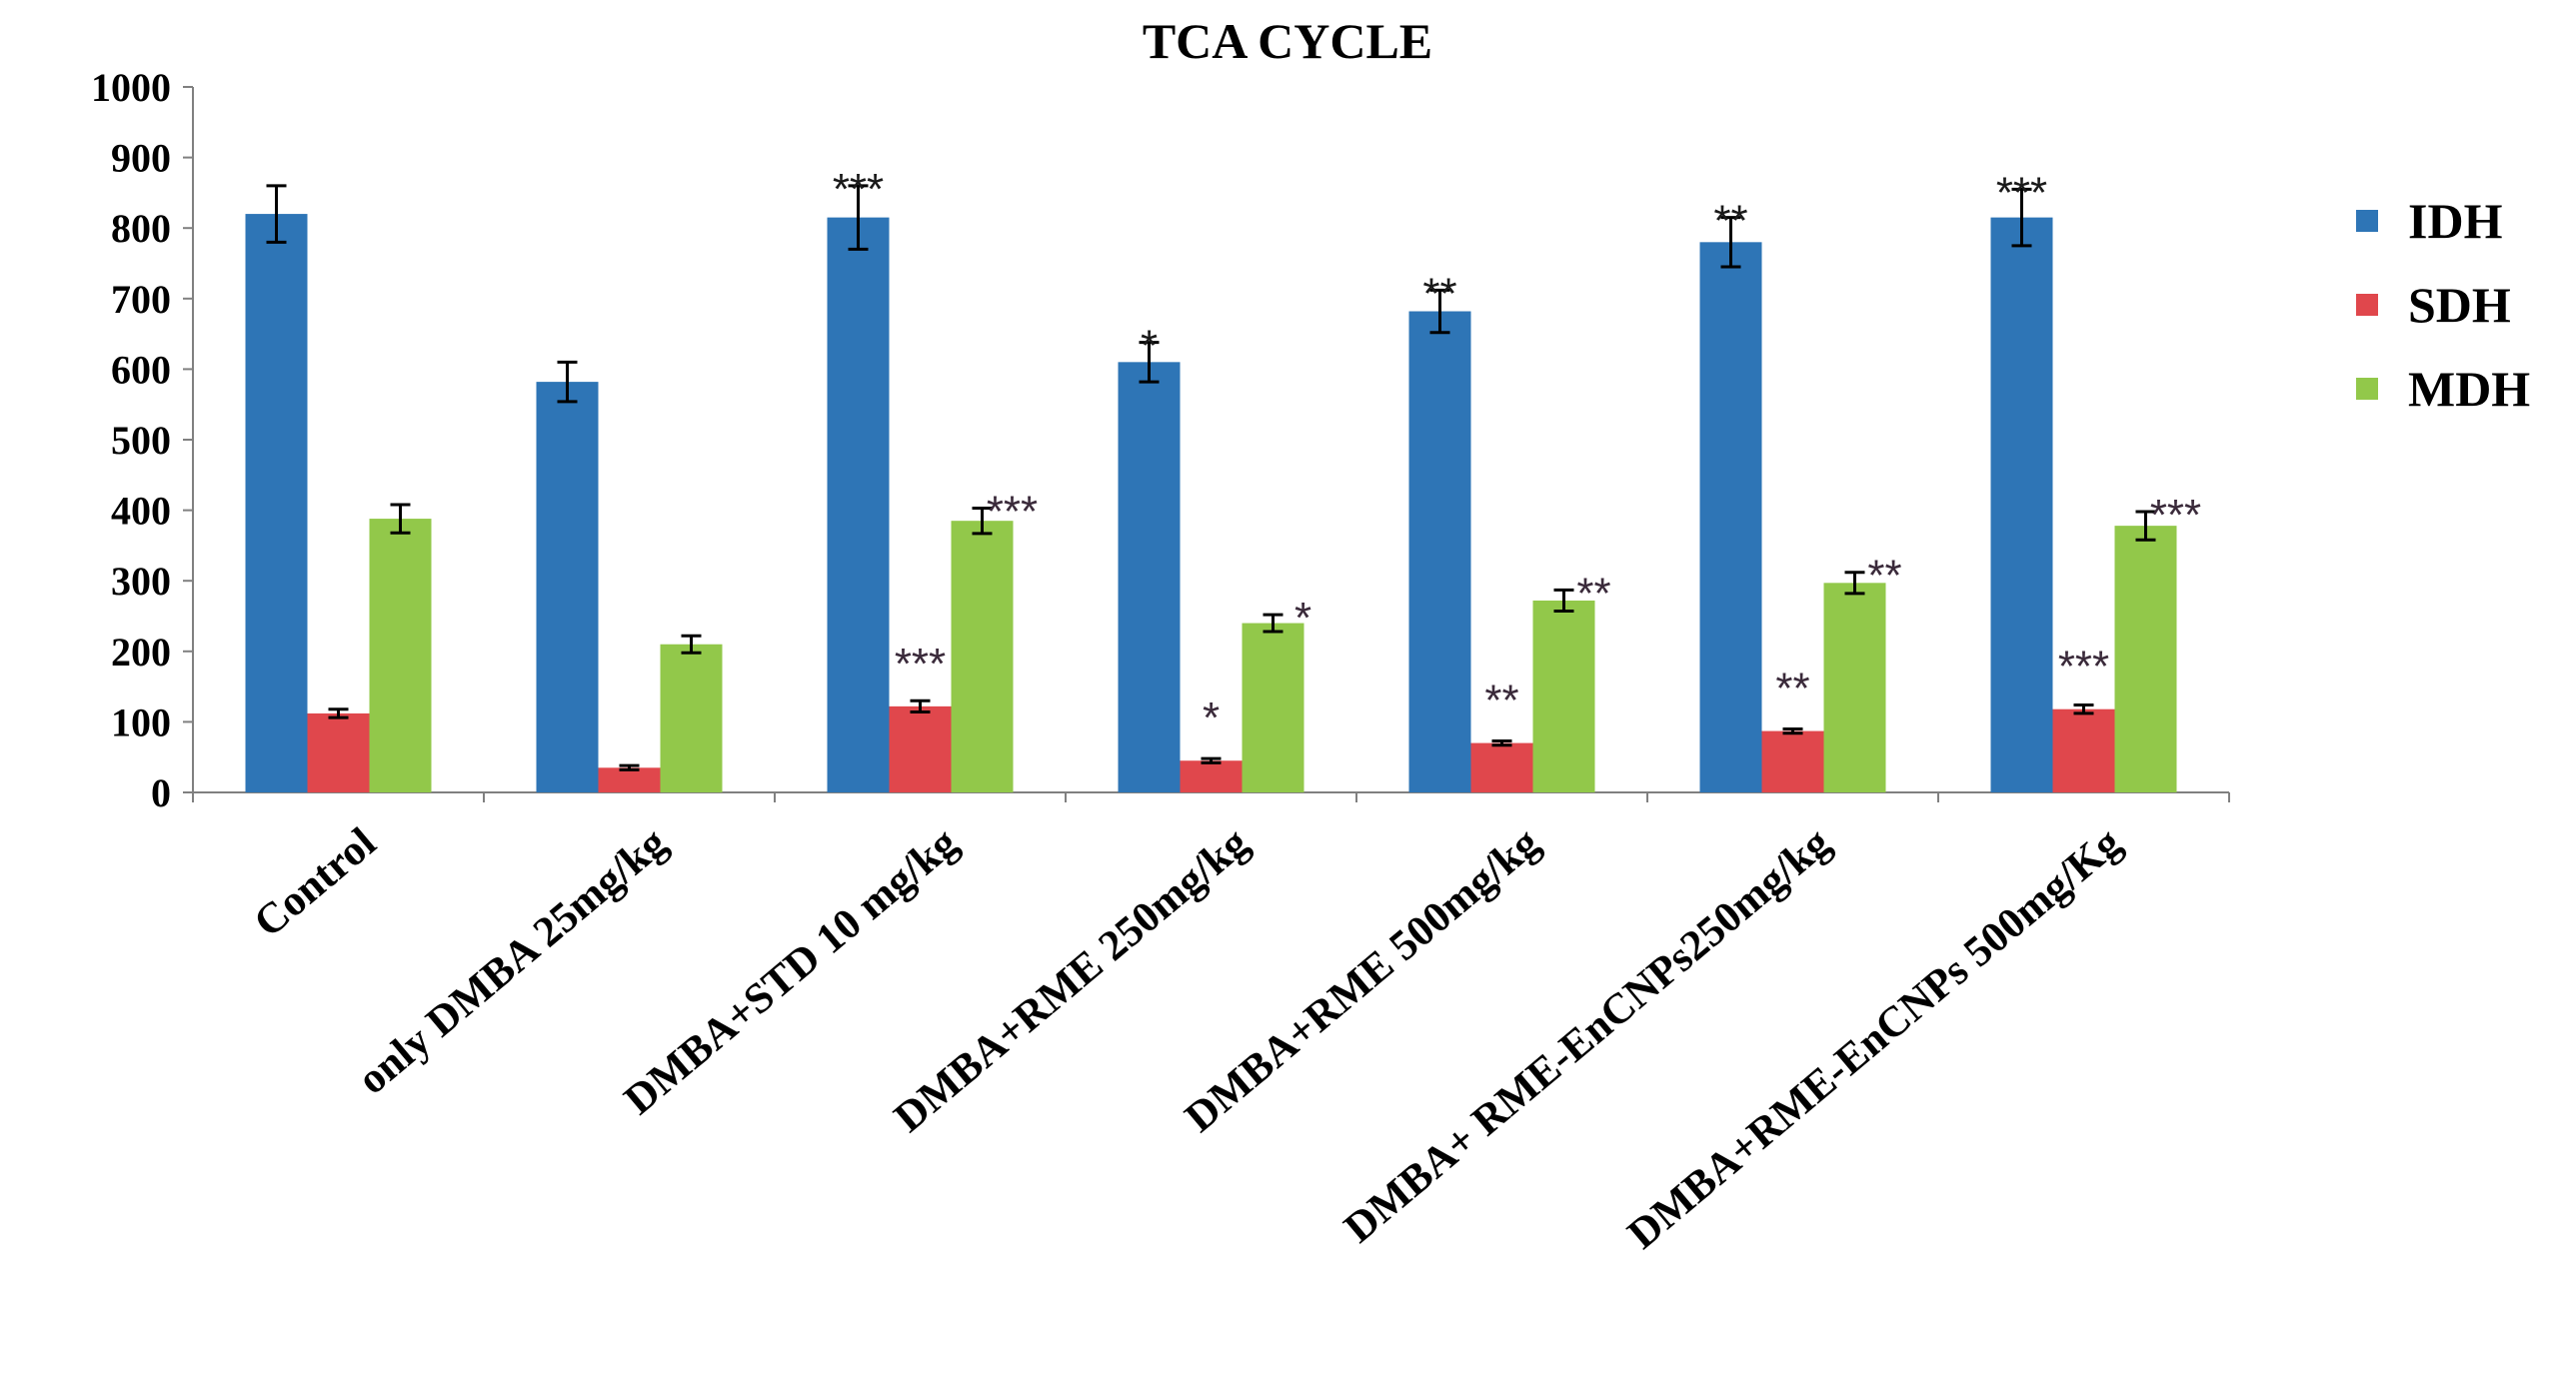 Image resolution: width=2576 pixels, height=1391 pixels. What do you see at coordinates (141, 721) in the screenshot?
I see `y-tick-label: 100` at bounding box center [141, 721].